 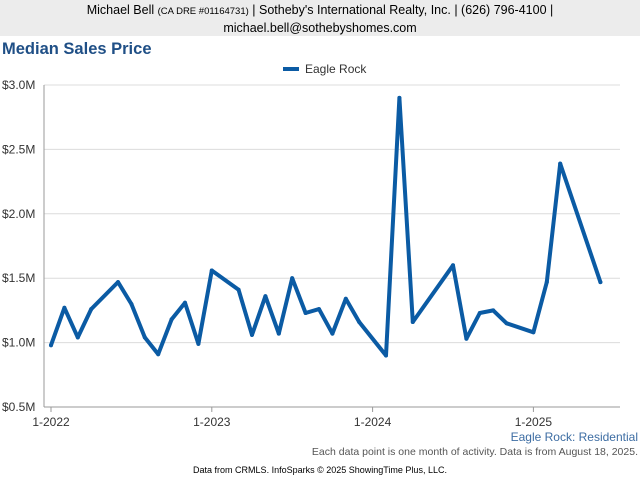 What do you see at coordinates (534, 422) in the screenshot?
I see `x-tick-label: 1-2025` at bounding box center [534, 422].